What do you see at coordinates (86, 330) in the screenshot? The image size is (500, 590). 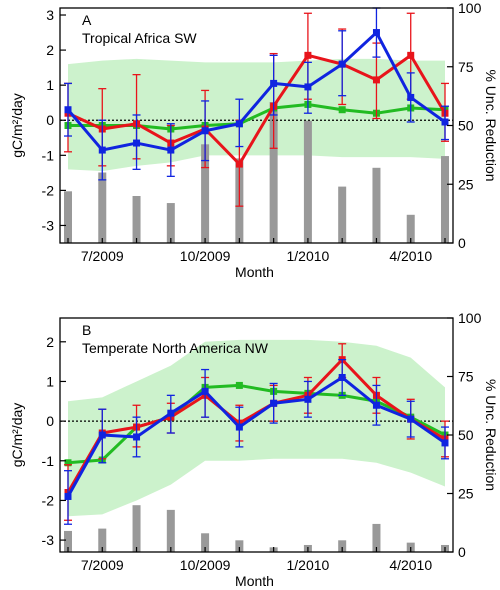 I see `panel-letter: B` at bounding box center [86, 330].